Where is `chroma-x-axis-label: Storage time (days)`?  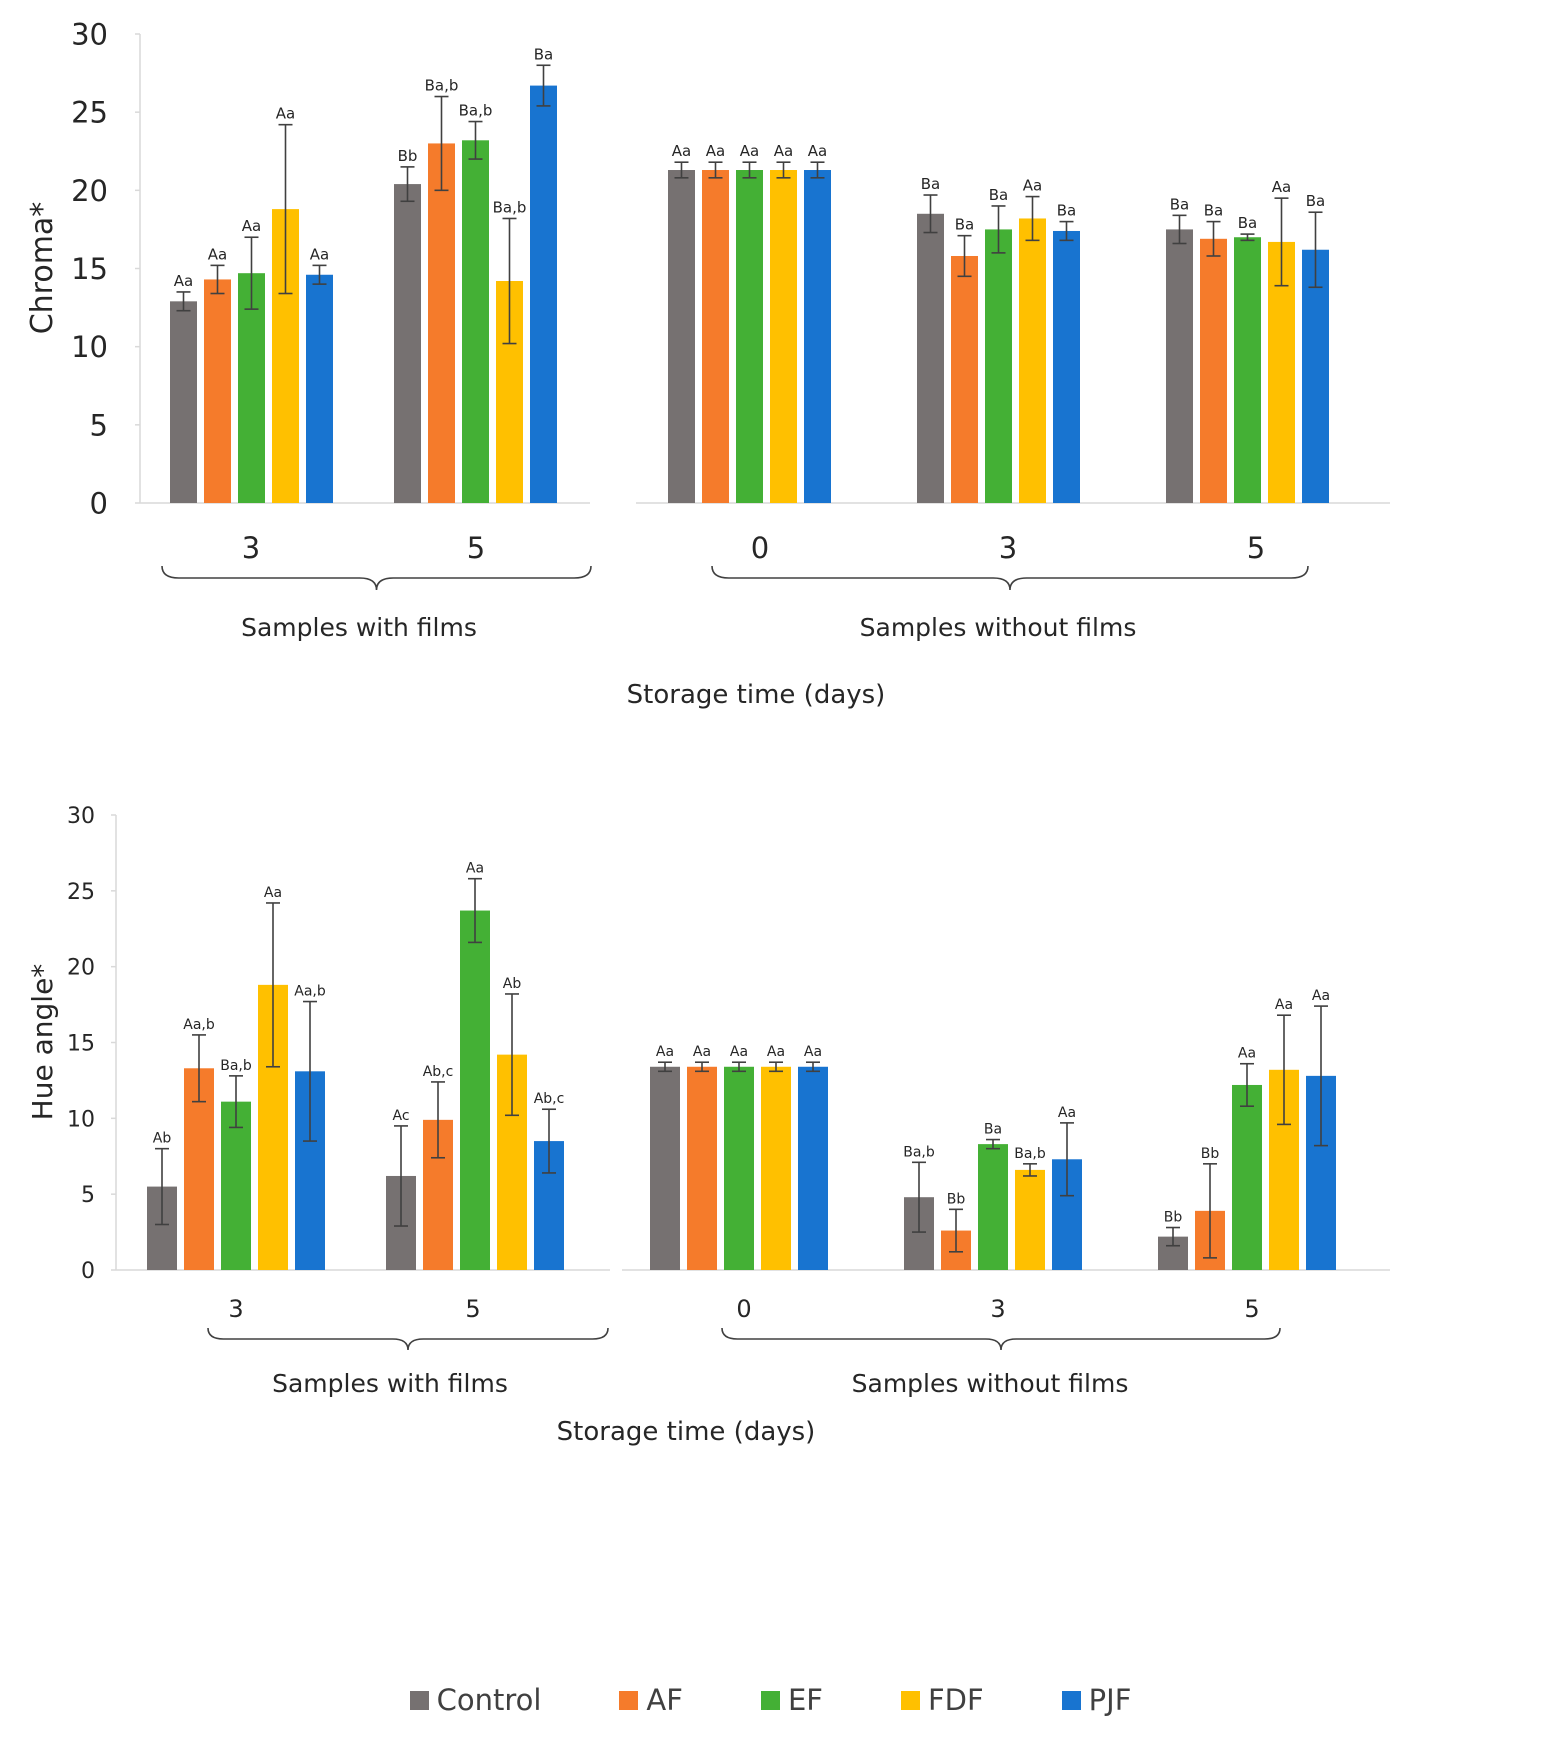 chroma-x-axis-label: Storage time (days) is located at coordinates (756, 695).